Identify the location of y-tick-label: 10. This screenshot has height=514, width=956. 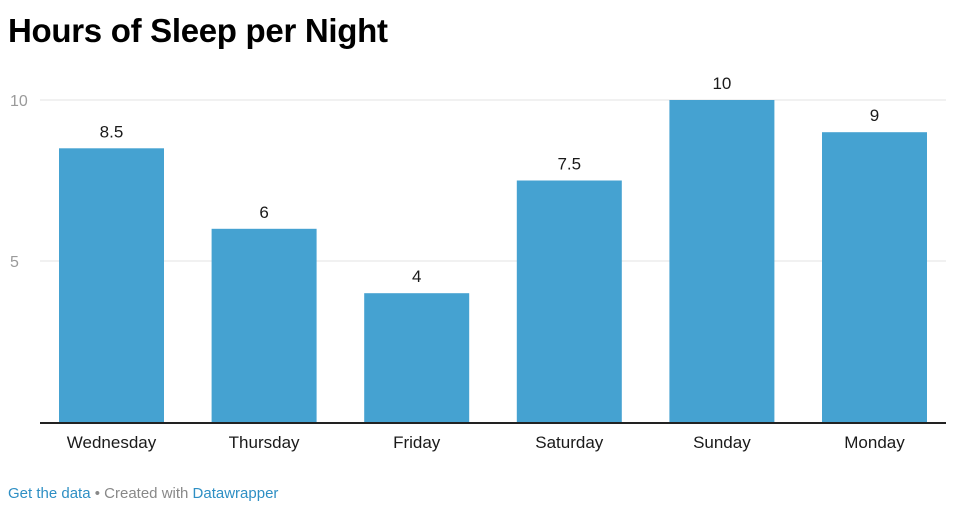
(19, 101).